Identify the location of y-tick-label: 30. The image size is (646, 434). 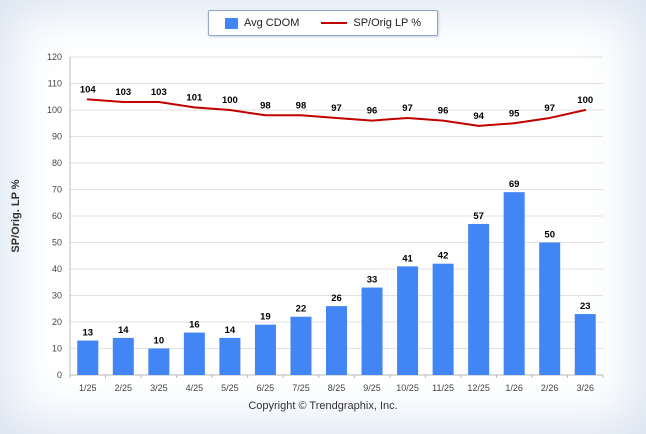
(57, 296).